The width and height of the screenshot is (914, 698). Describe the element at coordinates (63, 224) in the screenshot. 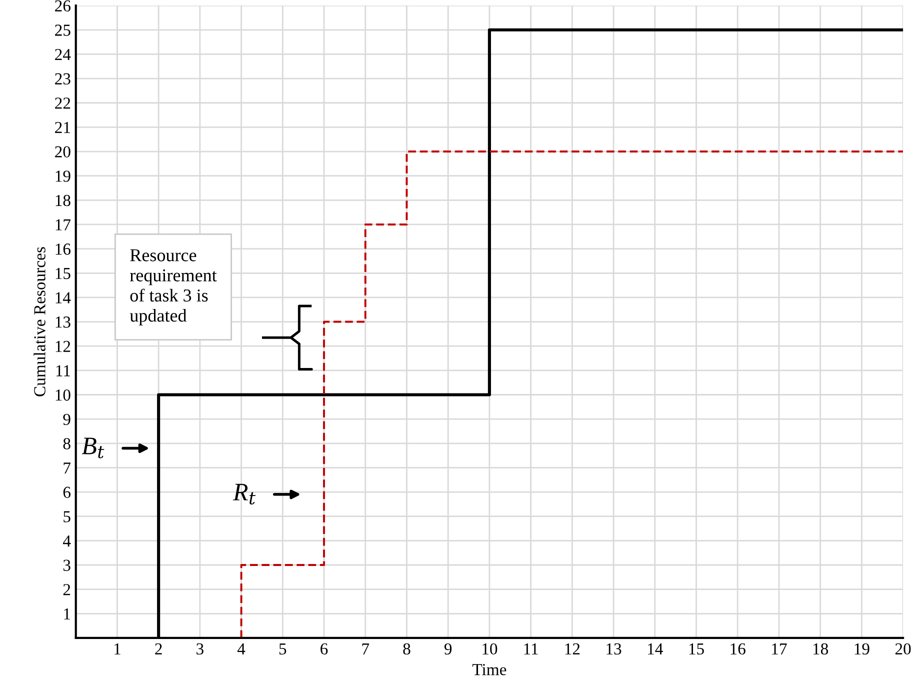

I see `y-tick-label: 17` at that location.